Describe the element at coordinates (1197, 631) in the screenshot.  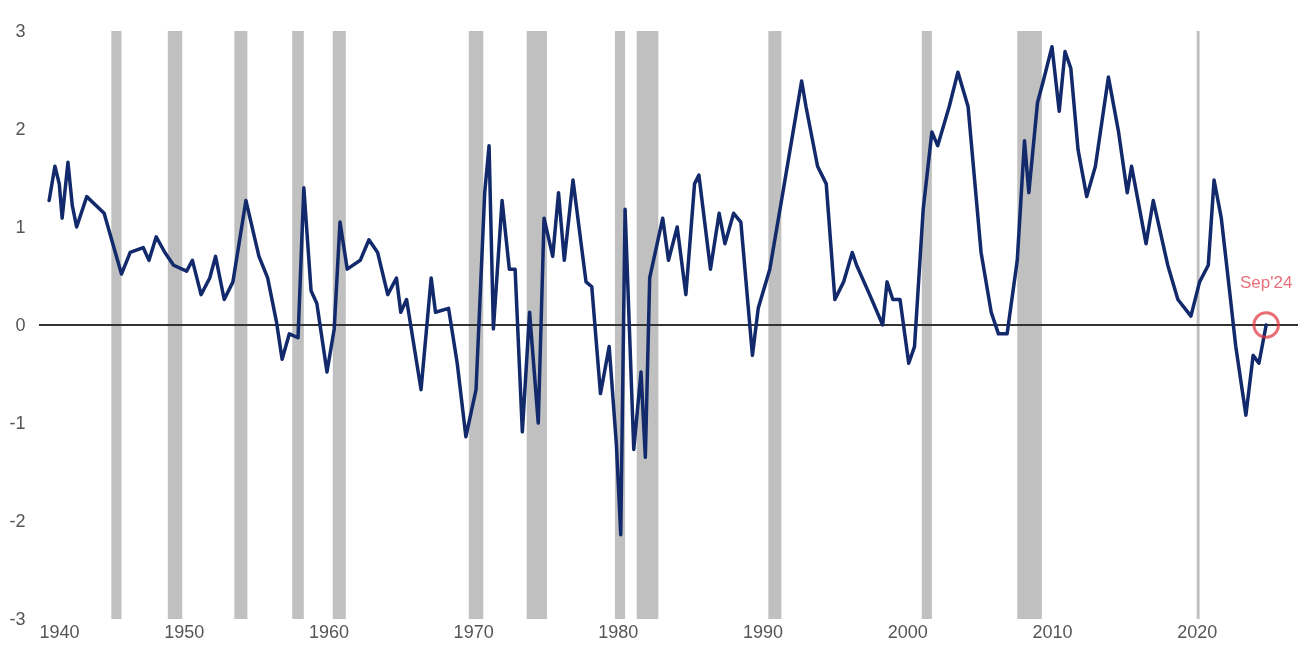
I see `x-tick-label: 2020` at that location.